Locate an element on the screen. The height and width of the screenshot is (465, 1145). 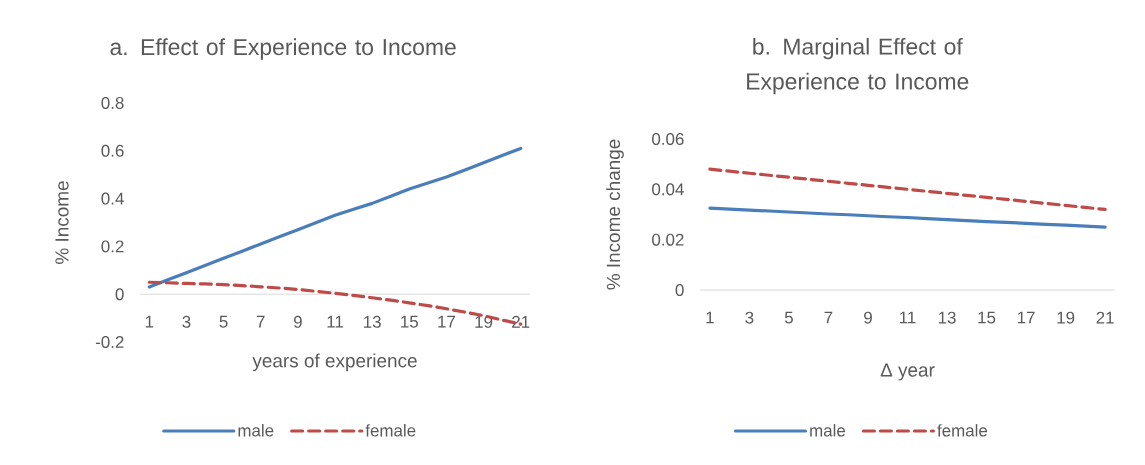
line-series is located at coordinates (335, 217).